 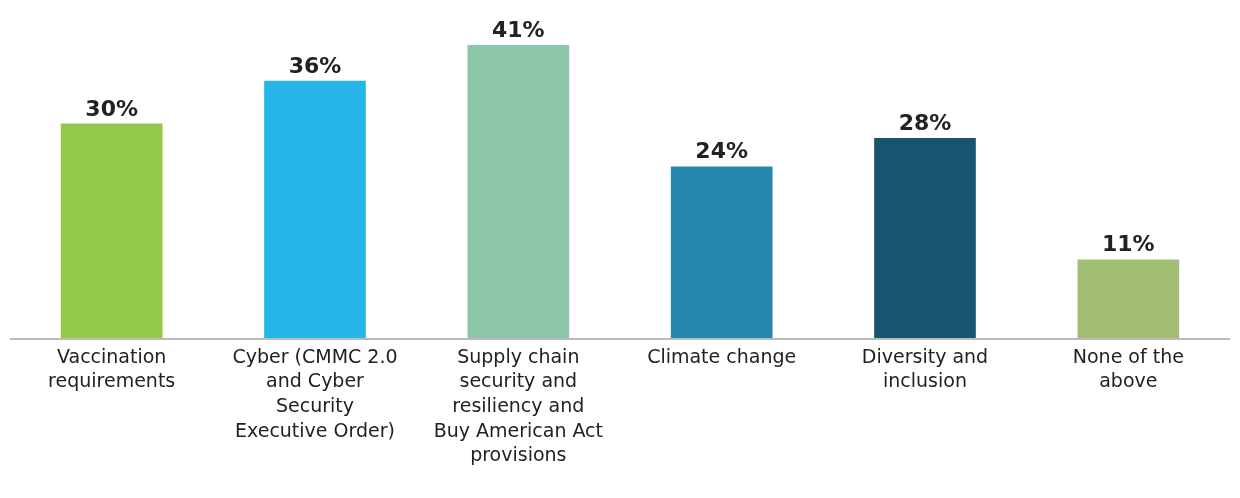 I want to click on x-tick-label: Diversity and inclusion, so click(x=925, y=368).